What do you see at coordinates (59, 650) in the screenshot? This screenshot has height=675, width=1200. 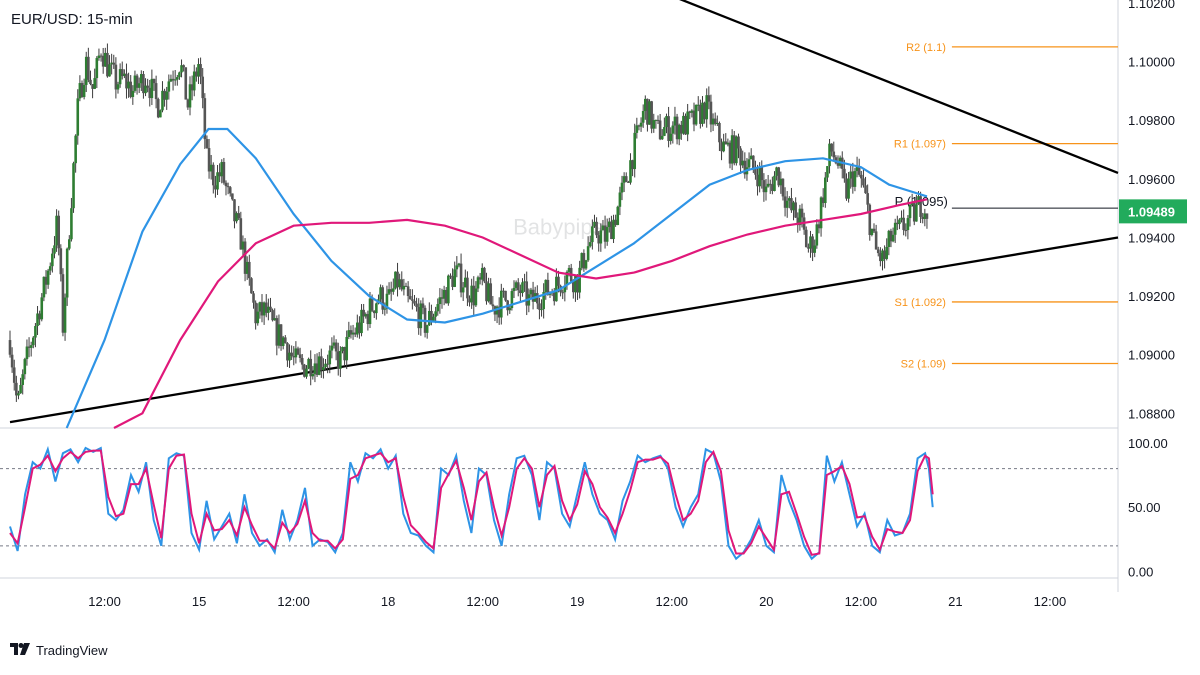 I see `tradingview-footer: TradingView` at bounding box center [59, 650].